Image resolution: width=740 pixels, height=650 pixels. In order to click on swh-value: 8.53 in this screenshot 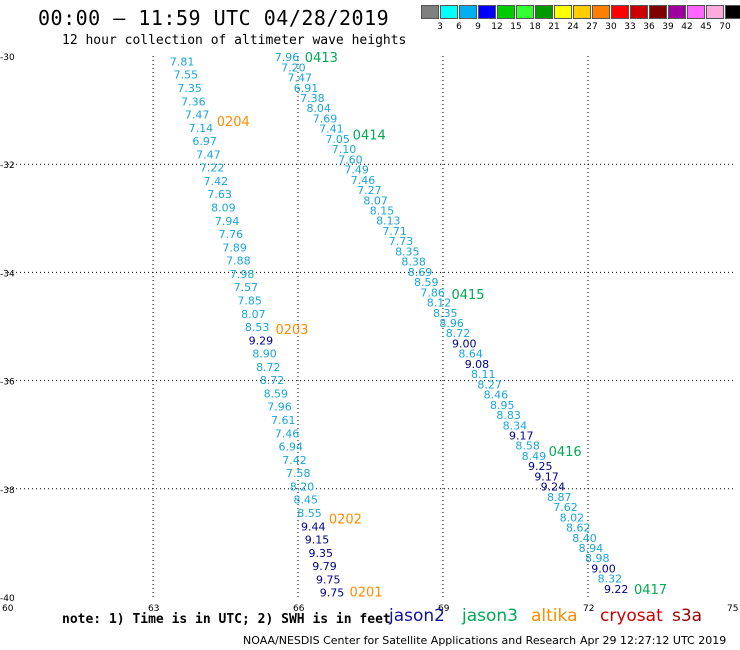, I will do `click(257, 327)`.